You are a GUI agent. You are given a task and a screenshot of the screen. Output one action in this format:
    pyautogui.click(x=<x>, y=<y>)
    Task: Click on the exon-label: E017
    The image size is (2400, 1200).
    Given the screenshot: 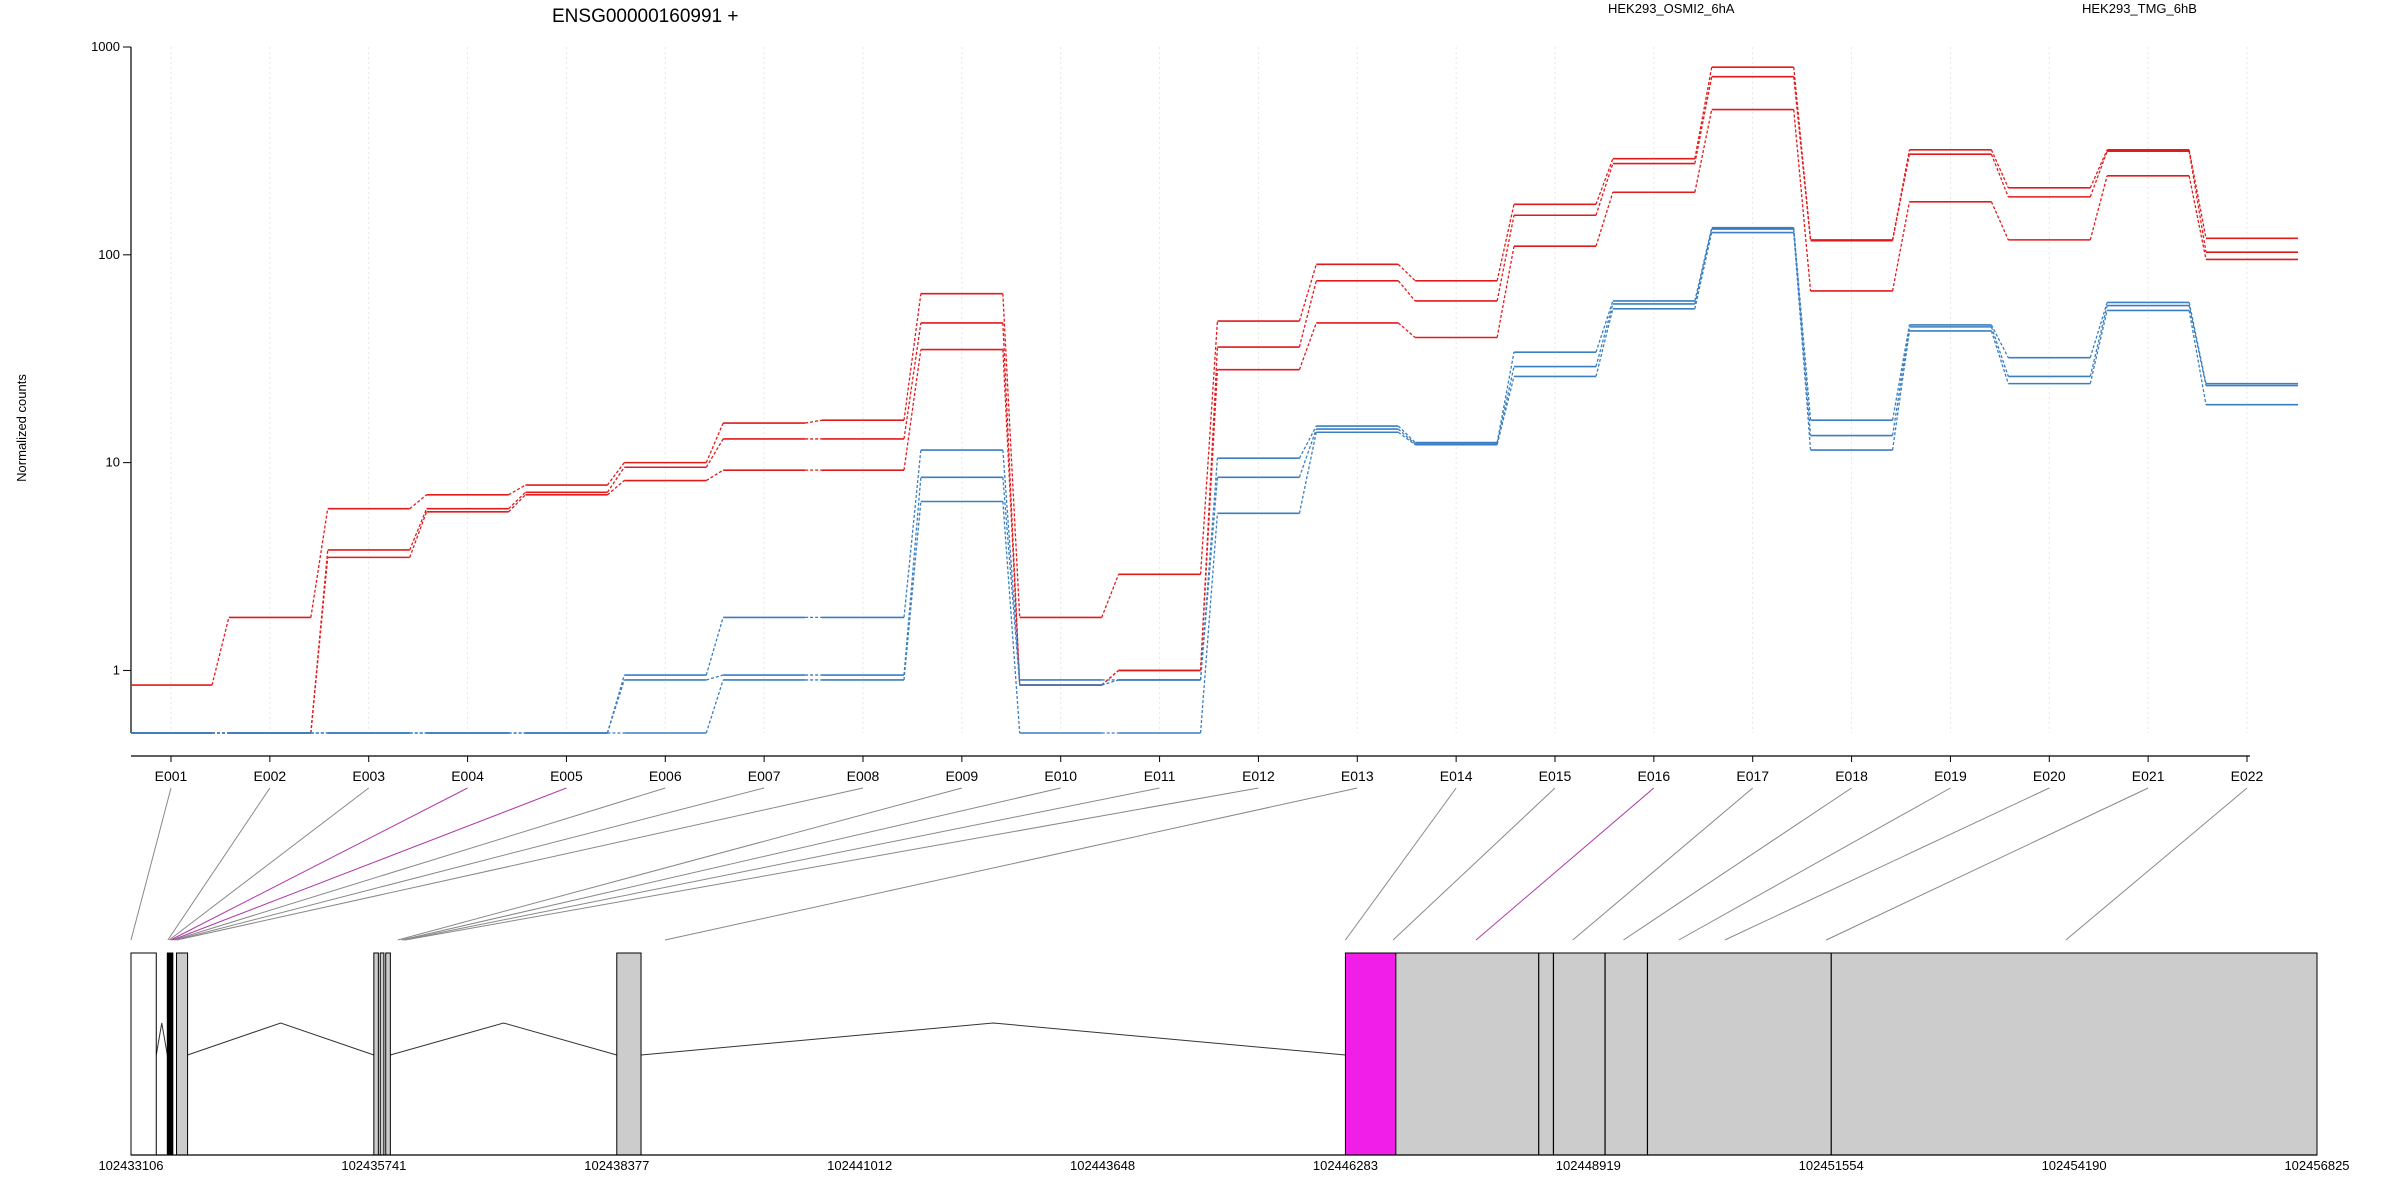 What is the action you would take?
    pyautogui.click(x=1752, y=776)
    